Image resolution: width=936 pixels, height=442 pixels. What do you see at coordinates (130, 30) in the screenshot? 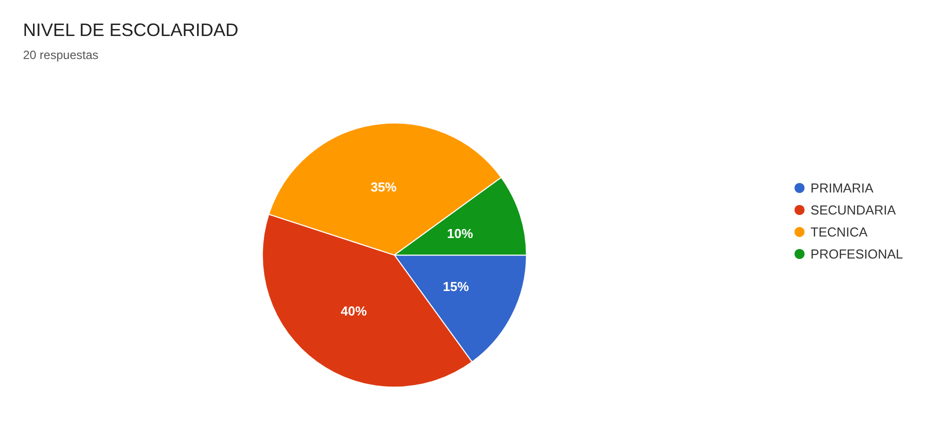
I see `chart-title: NIVEL DE ESCOLARIDAD` at bounding box center [130, 30].